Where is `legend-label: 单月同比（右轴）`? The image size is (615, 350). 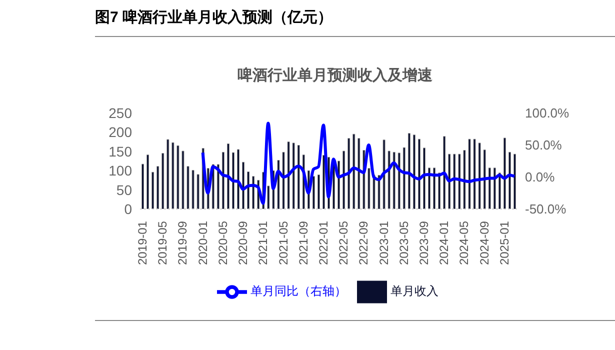 legend-label: 单月同比（右轴） is located at coordinates (298, 291).